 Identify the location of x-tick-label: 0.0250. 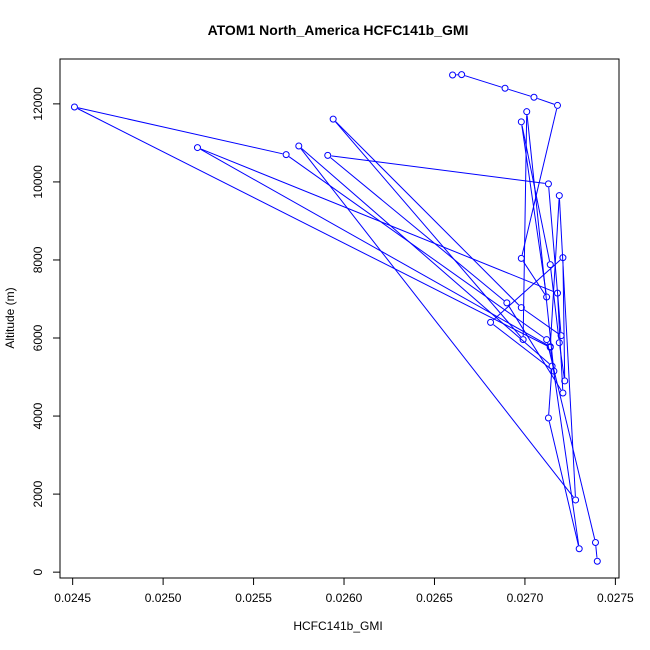
(163, 598).